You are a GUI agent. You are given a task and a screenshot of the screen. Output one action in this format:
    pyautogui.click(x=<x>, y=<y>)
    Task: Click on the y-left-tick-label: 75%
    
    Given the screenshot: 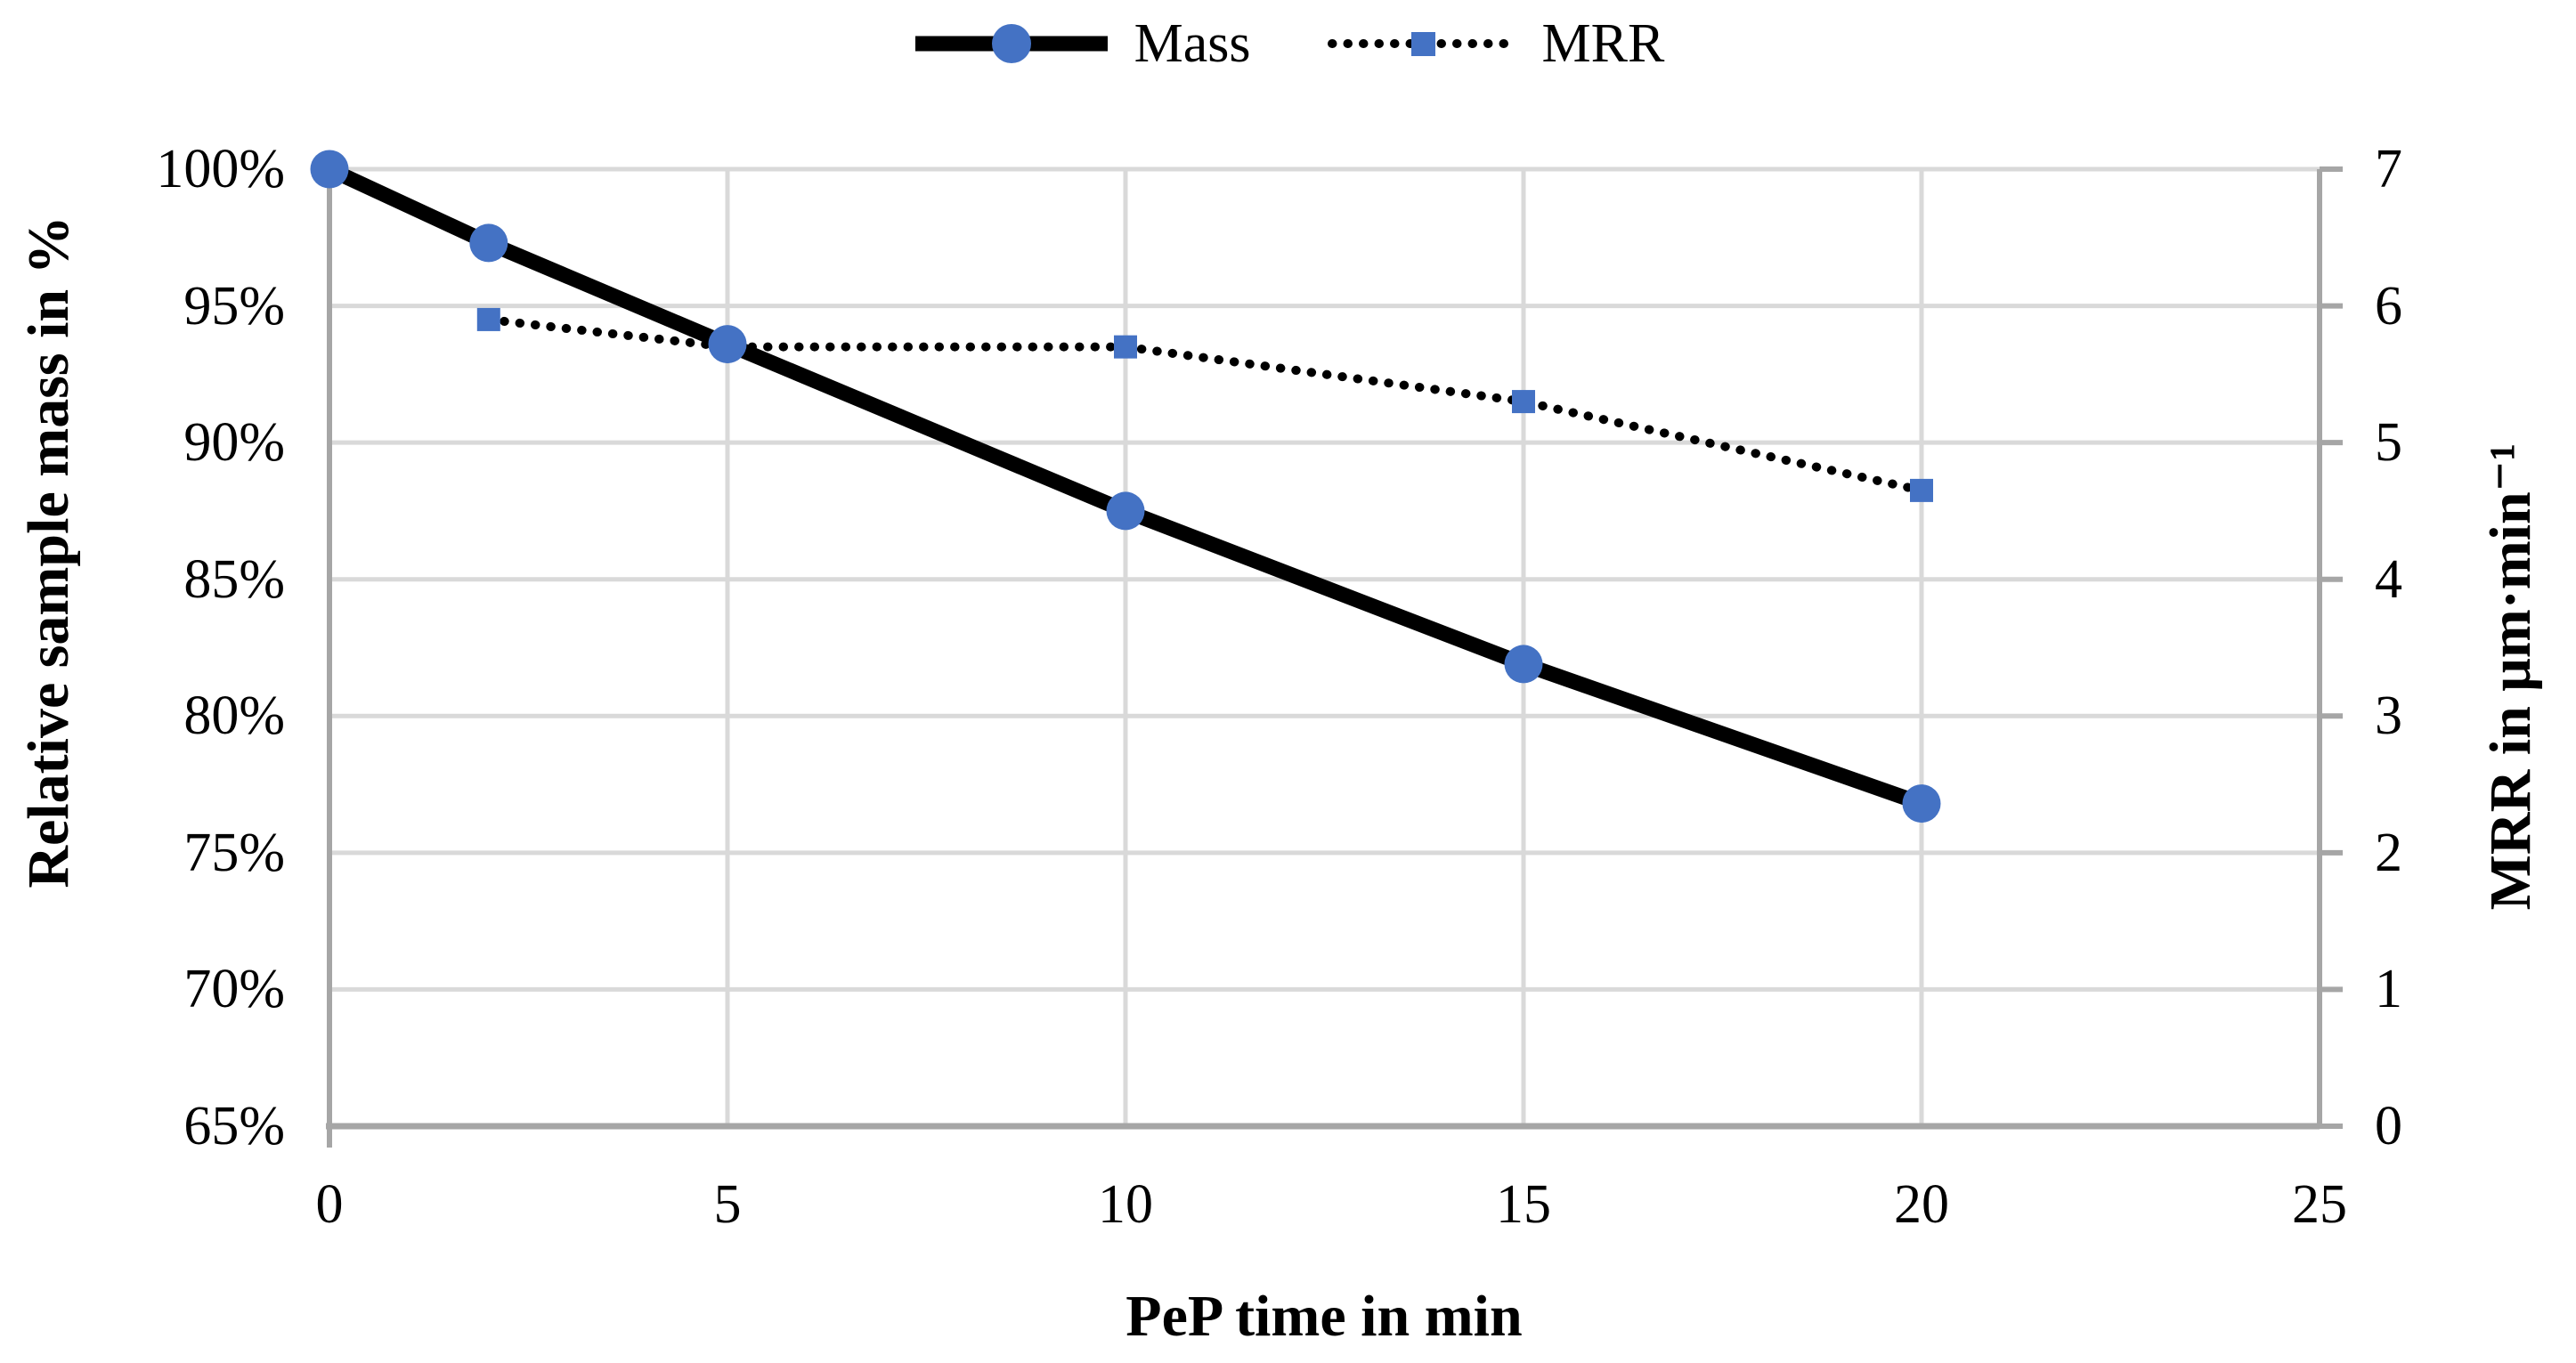 What is the action you would take?
    pyautogui.click(x=234, y=852)
    